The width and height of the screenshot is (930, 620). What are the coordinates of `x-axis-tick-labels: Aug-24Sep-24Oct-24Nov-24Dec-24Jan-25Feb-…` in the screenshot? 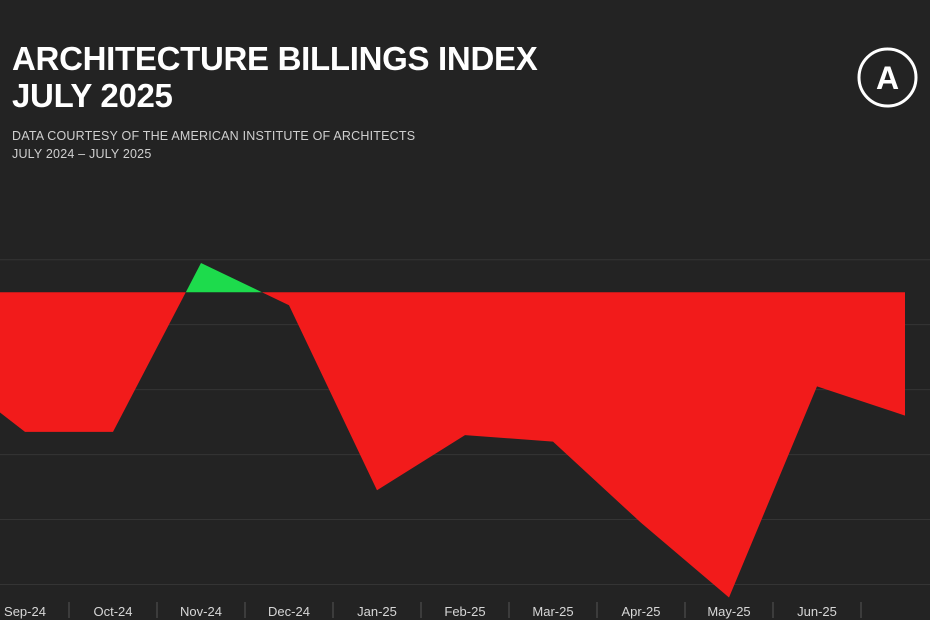 It's located at (420, 611).